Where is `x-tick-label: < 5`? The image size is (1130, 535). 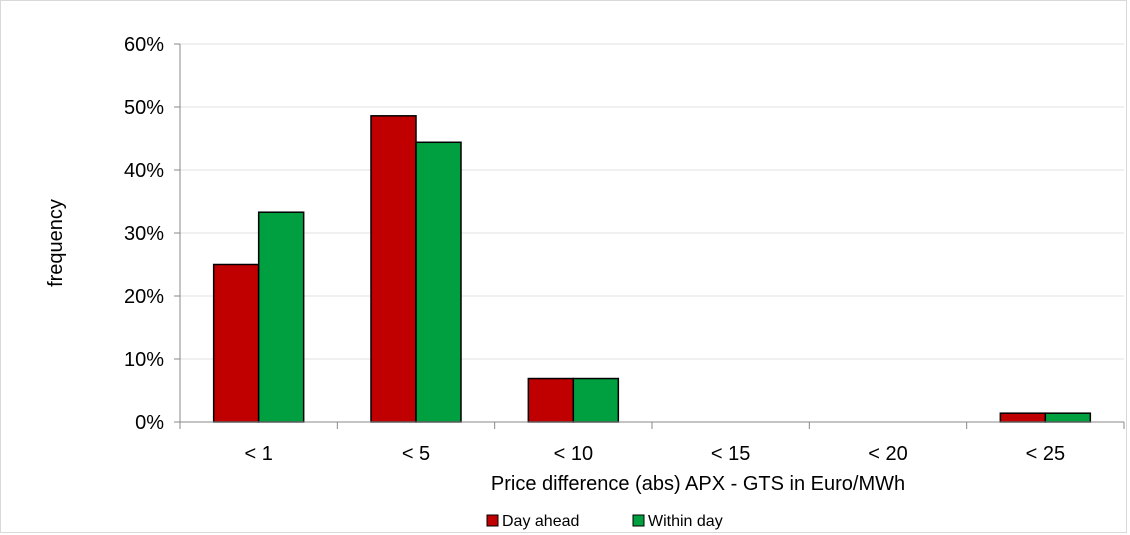
x-tick-label: < 5 is located at coordinates (416, 454).